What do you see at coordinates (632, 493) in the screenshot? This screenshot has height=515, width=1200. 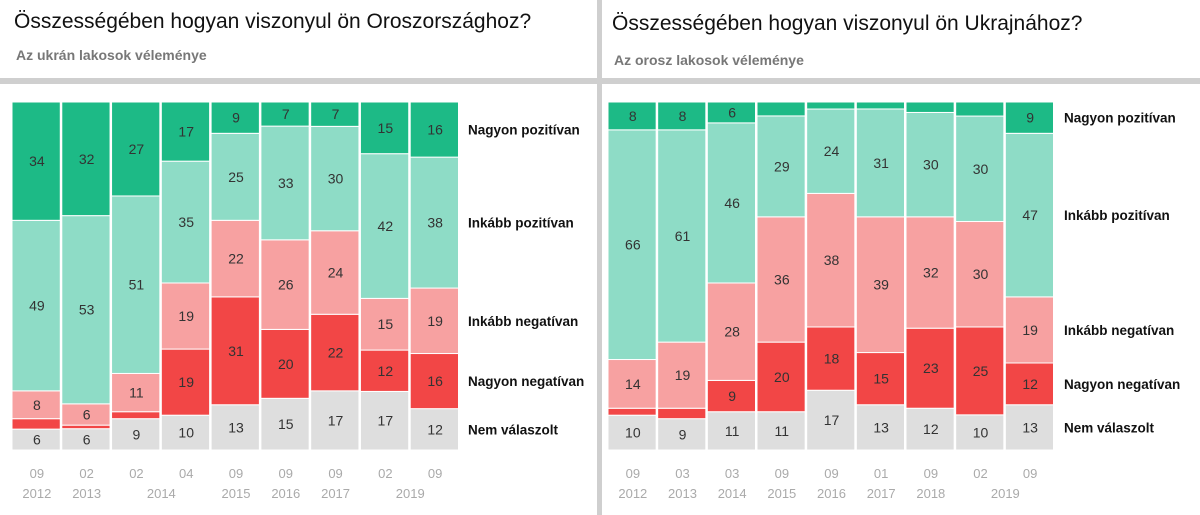 I see `x-tick-year: 2012` at bounding box center [632, 493].